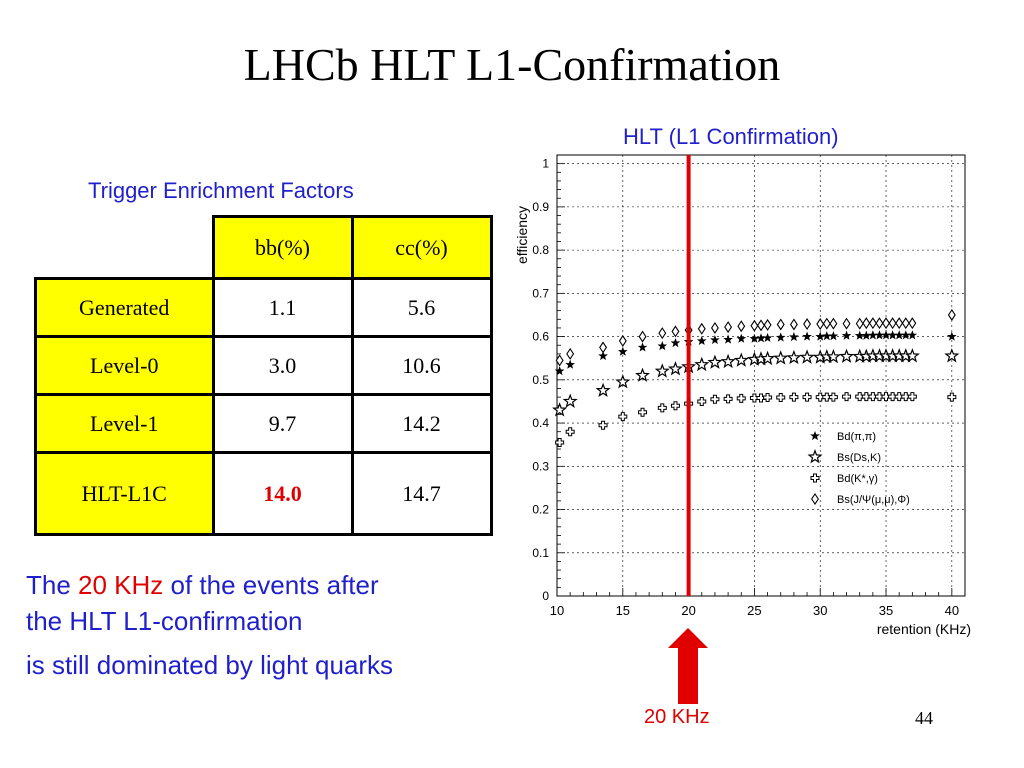 The image size is (1024, 768). I want to click on table-cell-cc: 10.6, so click(421, 365).